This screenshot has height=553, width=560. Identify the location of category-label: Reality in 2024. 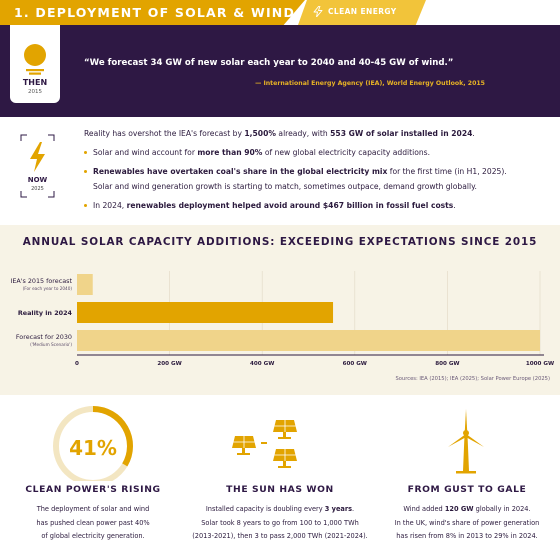
(45, 313).